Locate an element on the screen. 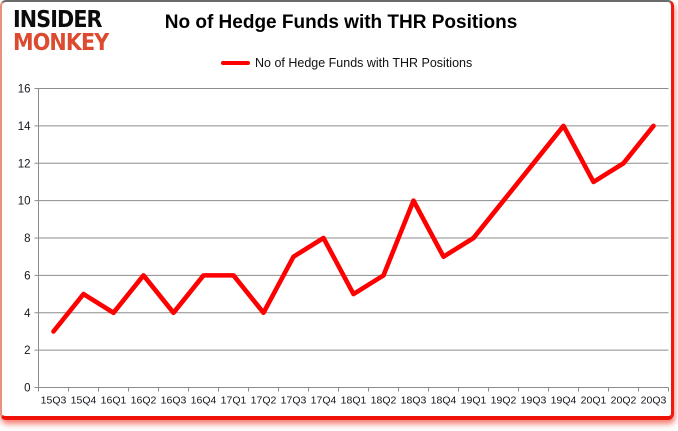  y-tick-label: 4 is located at coordinates (27, 314).